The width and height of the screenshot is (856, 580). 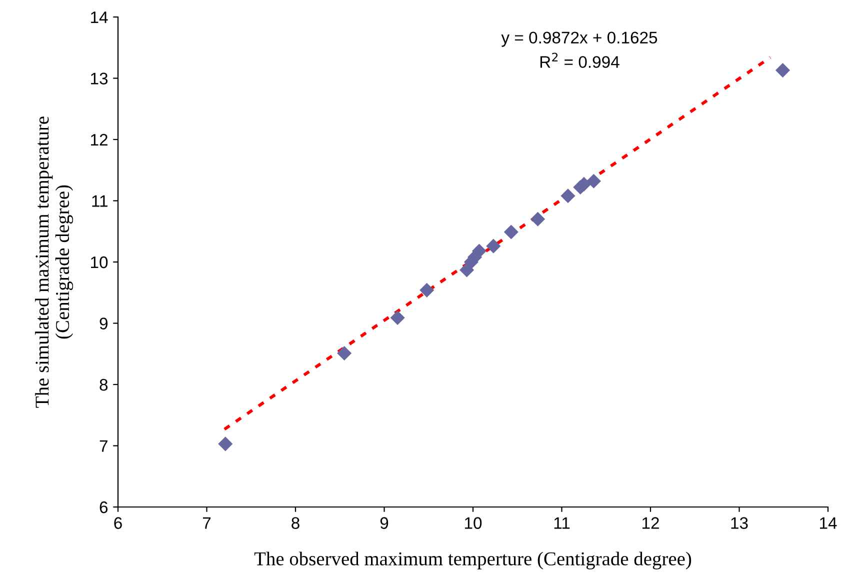 I want to click on x-tick-label: 14, so click(x=828, y=523).